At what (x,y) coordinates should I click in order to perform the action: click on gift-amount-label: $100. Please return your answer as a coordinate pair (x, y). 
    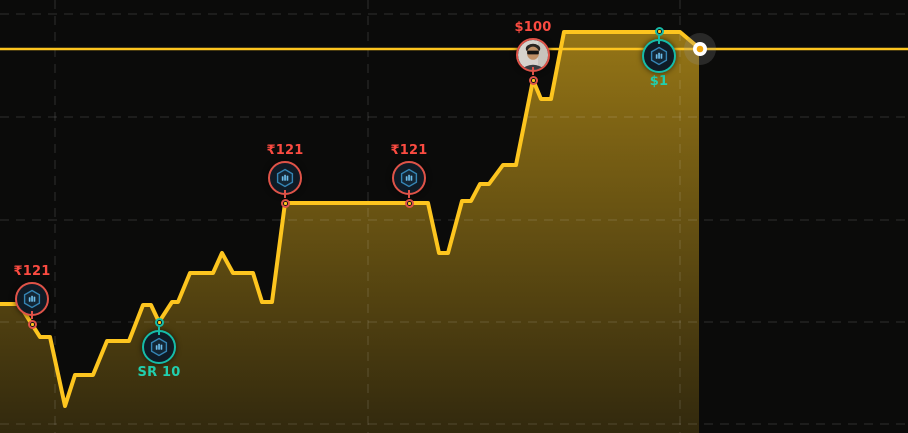
    Looking at the image, I should click on (533, 27).